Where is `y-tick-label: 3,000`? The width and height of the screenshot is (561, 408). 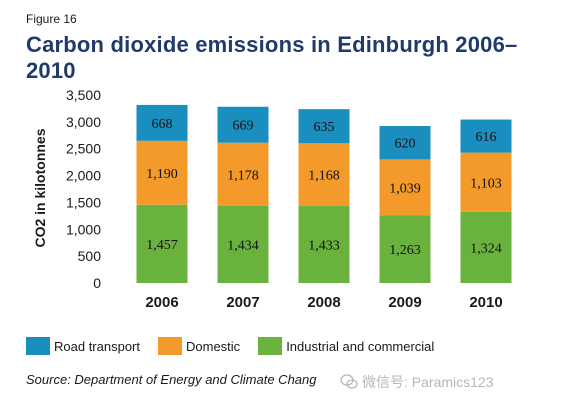 y-tick-label: 3,000 is located at coordinates (83, 122).